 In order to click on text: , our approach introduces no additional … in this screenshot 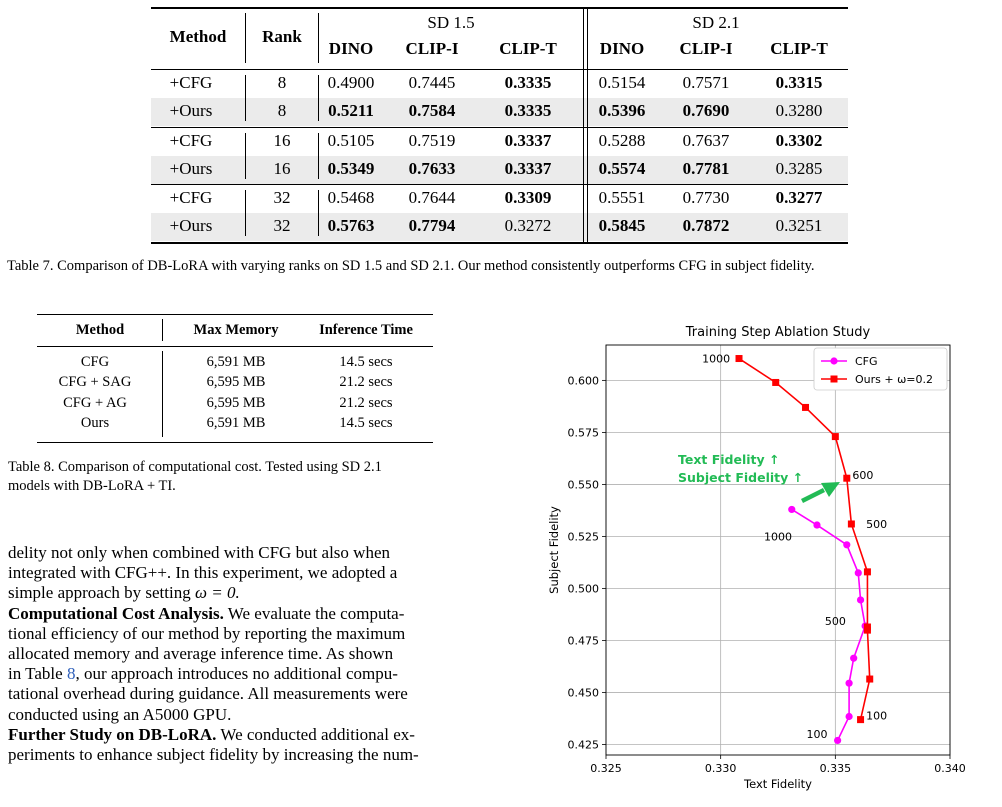, I will do `click(236, 674)`.